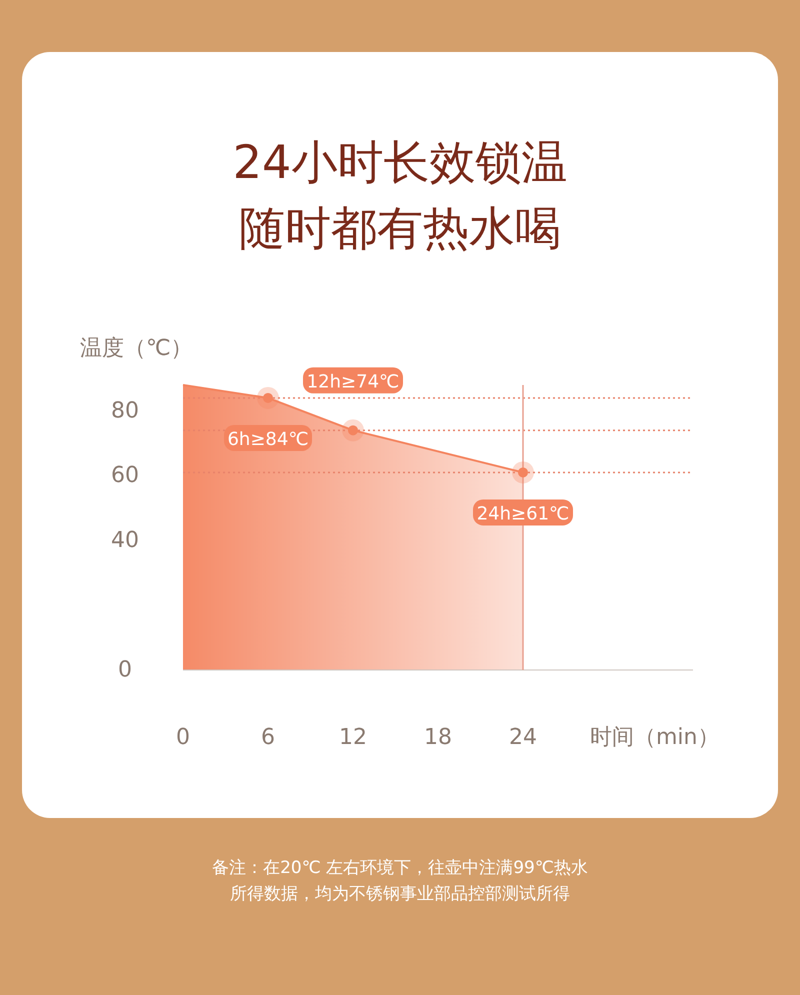 The image size is (800, 995). Describe the element at coordinates (136, 348) in the screenshot. I see `y-axis-title: 温度（℃）` at that location.